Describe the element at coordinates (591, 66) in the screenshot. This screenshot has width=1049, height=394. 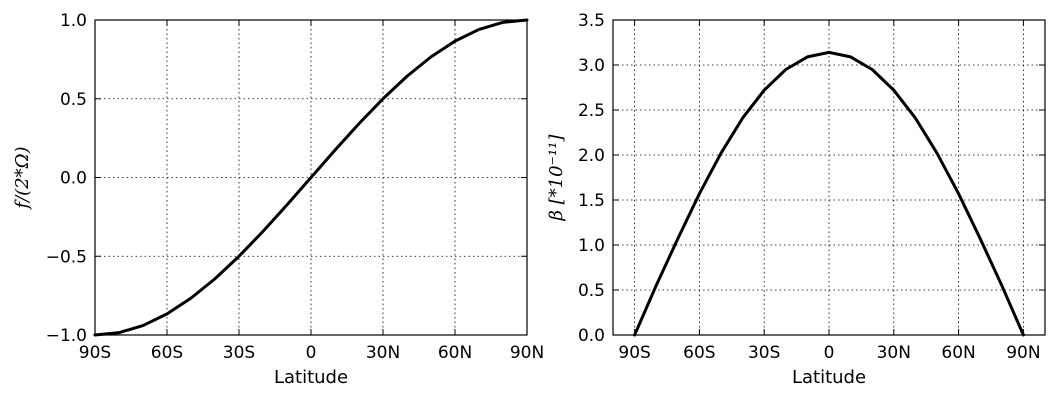
I see `y-tick-label: 3.0` at that location.